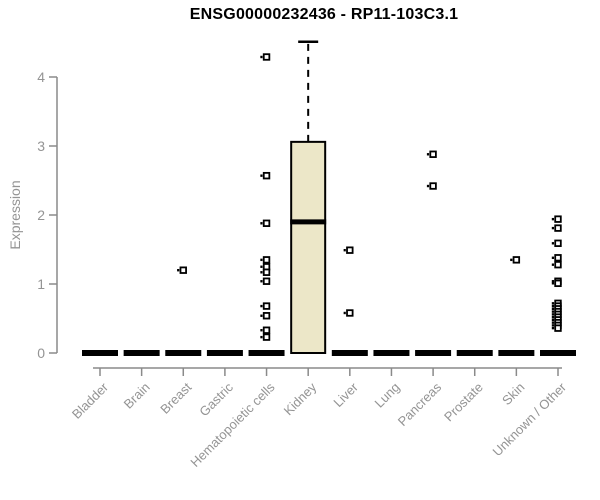 The image size is (600, 500). What do you see at coordinates (90, 400) in the screenshot?
I see `x-category-label: Bladder` at bounding box center [90, 400].